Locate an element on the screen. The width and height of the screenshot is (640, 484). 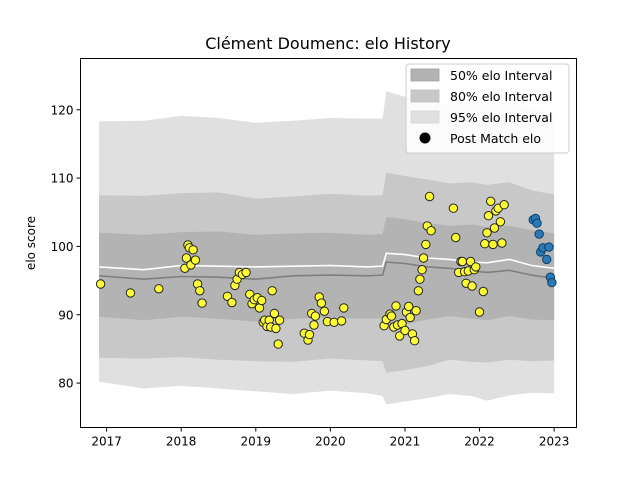
y-tick-label: 90 is located at coordinates (65, 315).